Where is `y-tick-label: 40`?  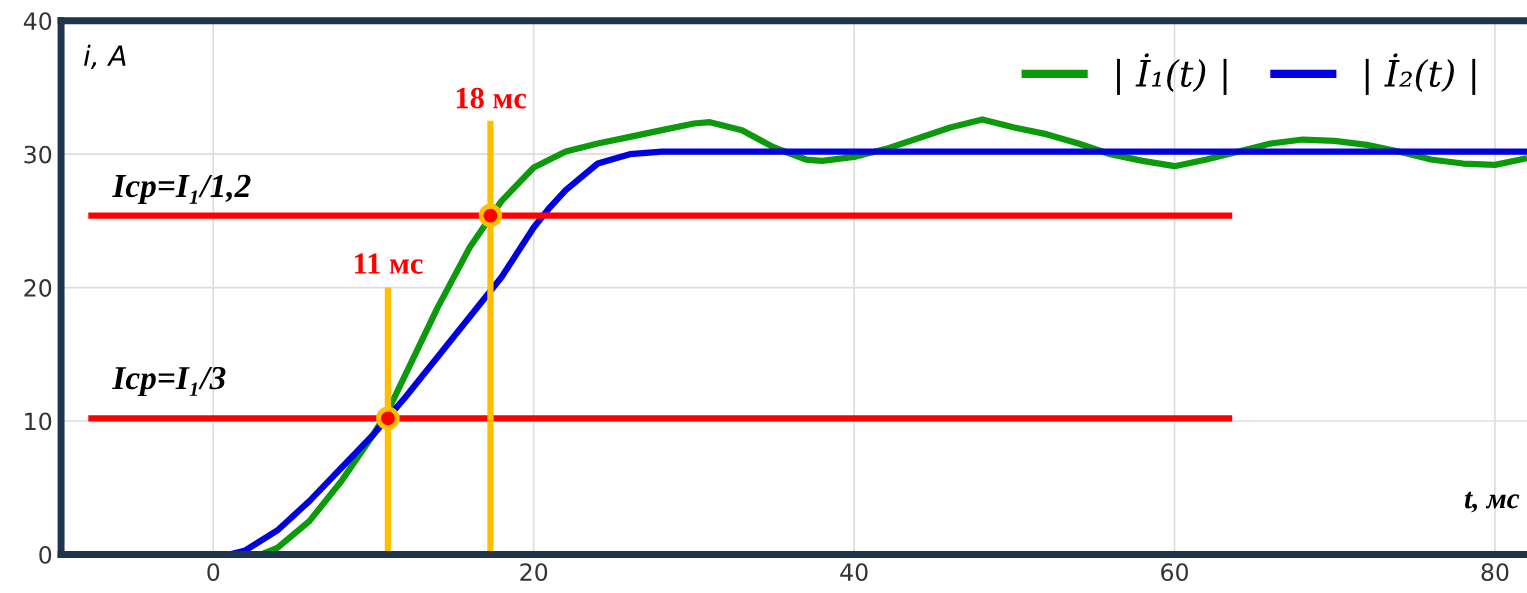
y-tick-label: 40 is located at coordinates (37, 21).